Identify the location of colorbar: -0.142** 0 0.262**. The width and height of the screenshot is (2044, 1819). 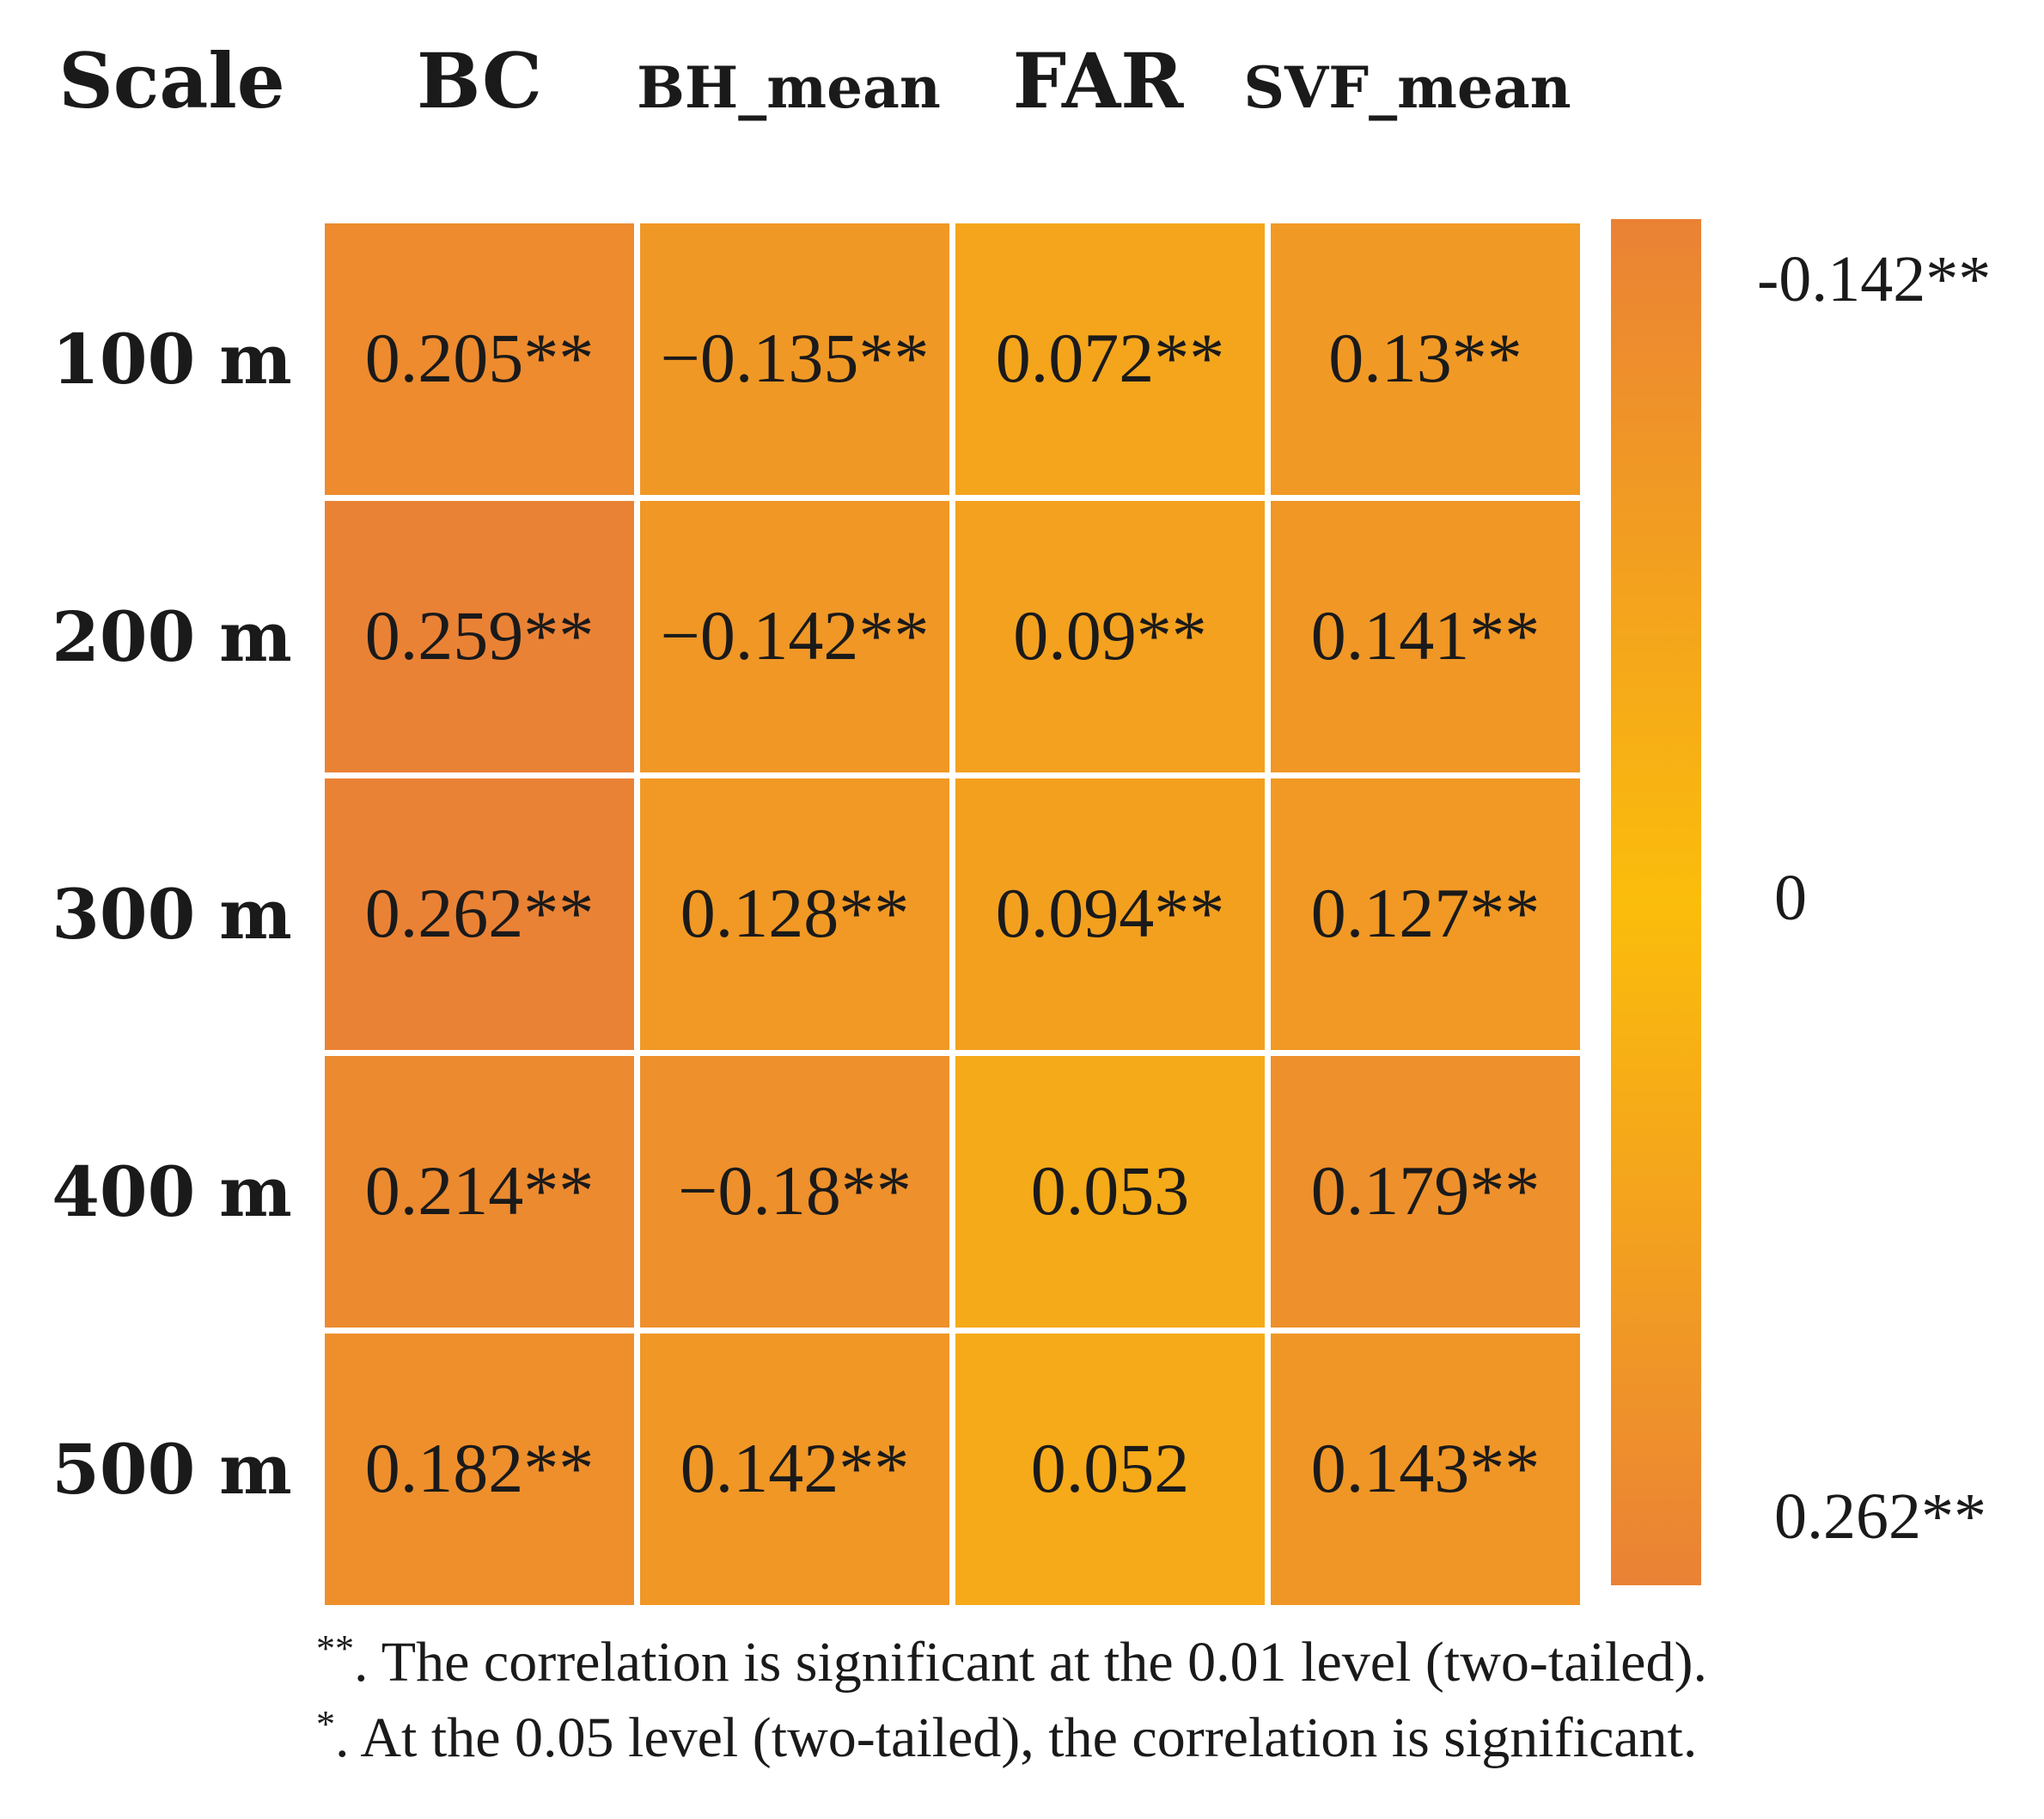
(1801, 902).